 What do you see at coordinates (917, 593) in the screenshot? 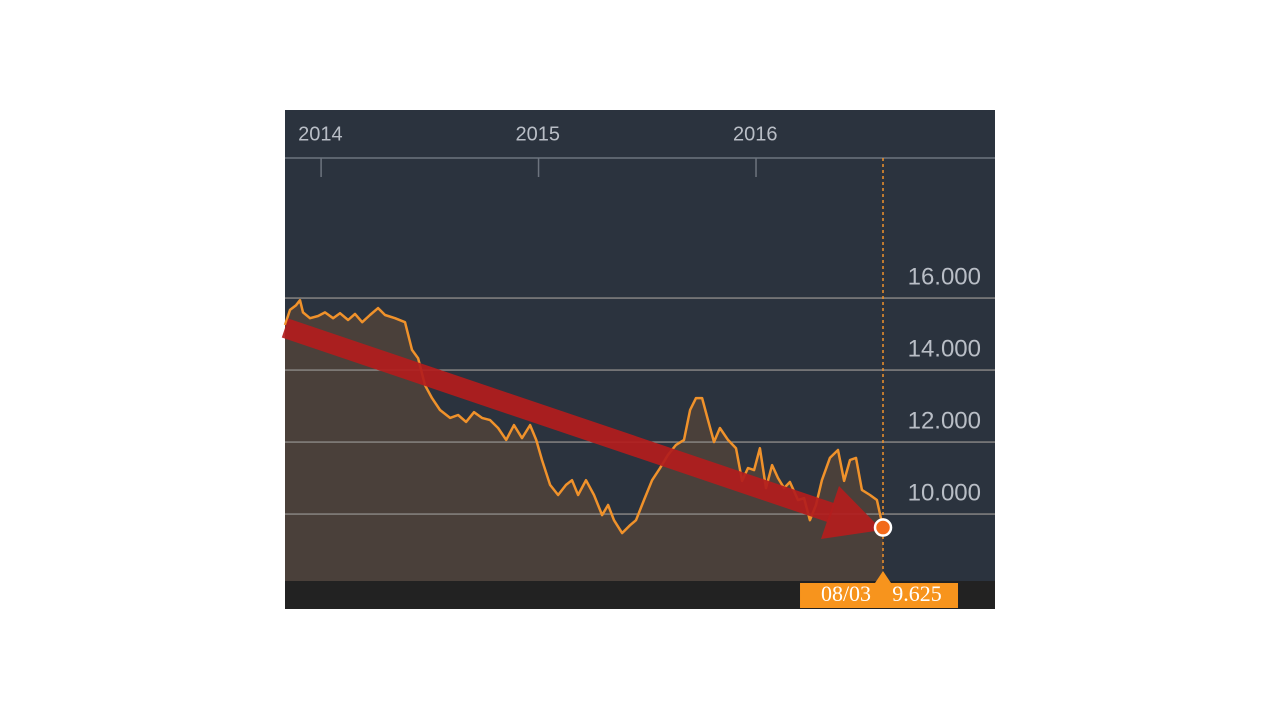
I see `cursor-value: 9.625` at bounding box center [917, 593].